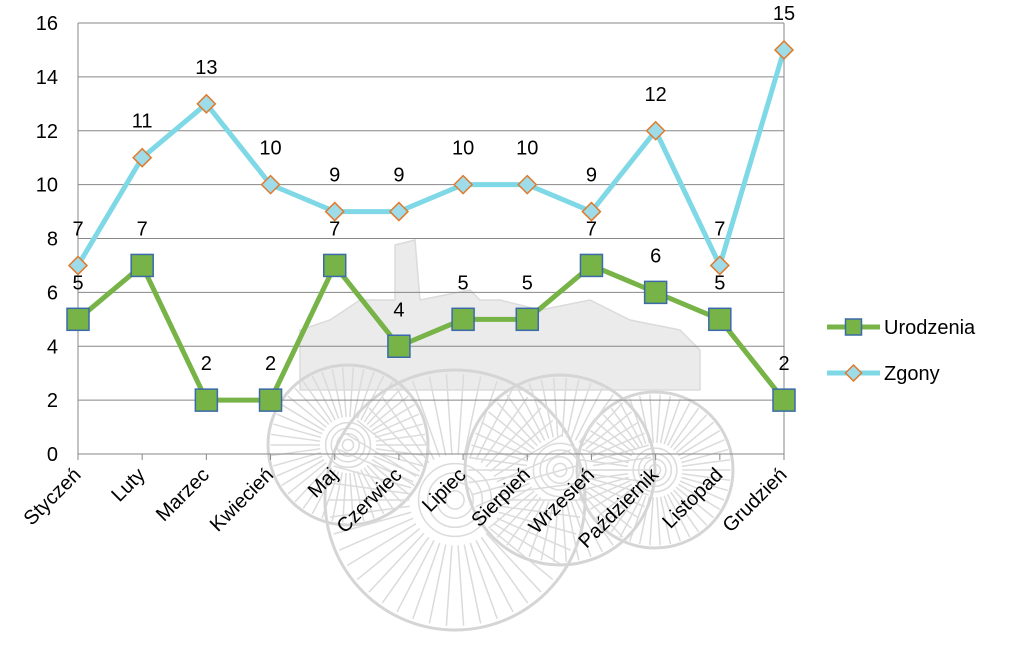 The width and height of the screenshot is (1009, 652). Describe the element at coordinates (655, 256) in the screenshot. I see `data-label-urodzenia: 6` at that location.